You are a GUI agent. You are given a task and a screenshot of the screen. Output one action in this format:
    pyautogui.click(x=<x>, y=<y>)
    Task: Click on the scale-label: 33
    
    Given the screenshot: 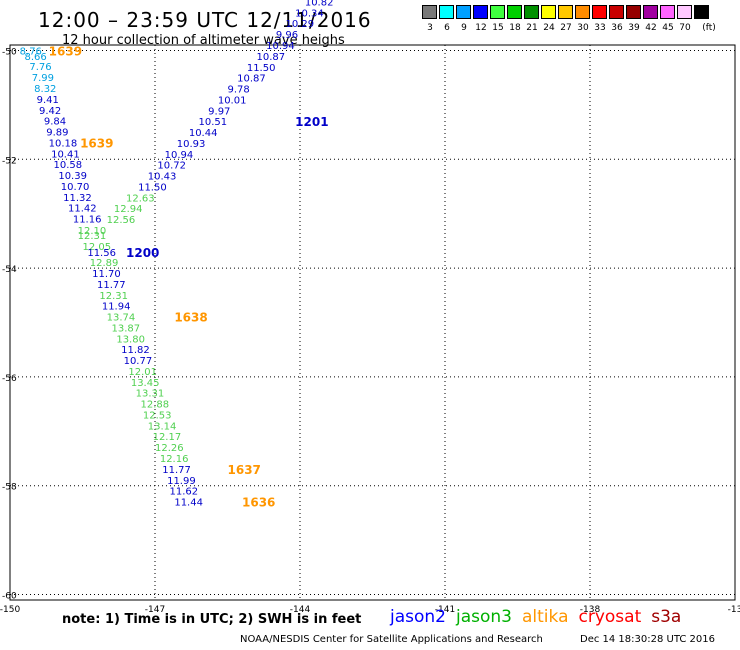 What is the action you would take?
    pyautogui.click(x=600, y=28)
    